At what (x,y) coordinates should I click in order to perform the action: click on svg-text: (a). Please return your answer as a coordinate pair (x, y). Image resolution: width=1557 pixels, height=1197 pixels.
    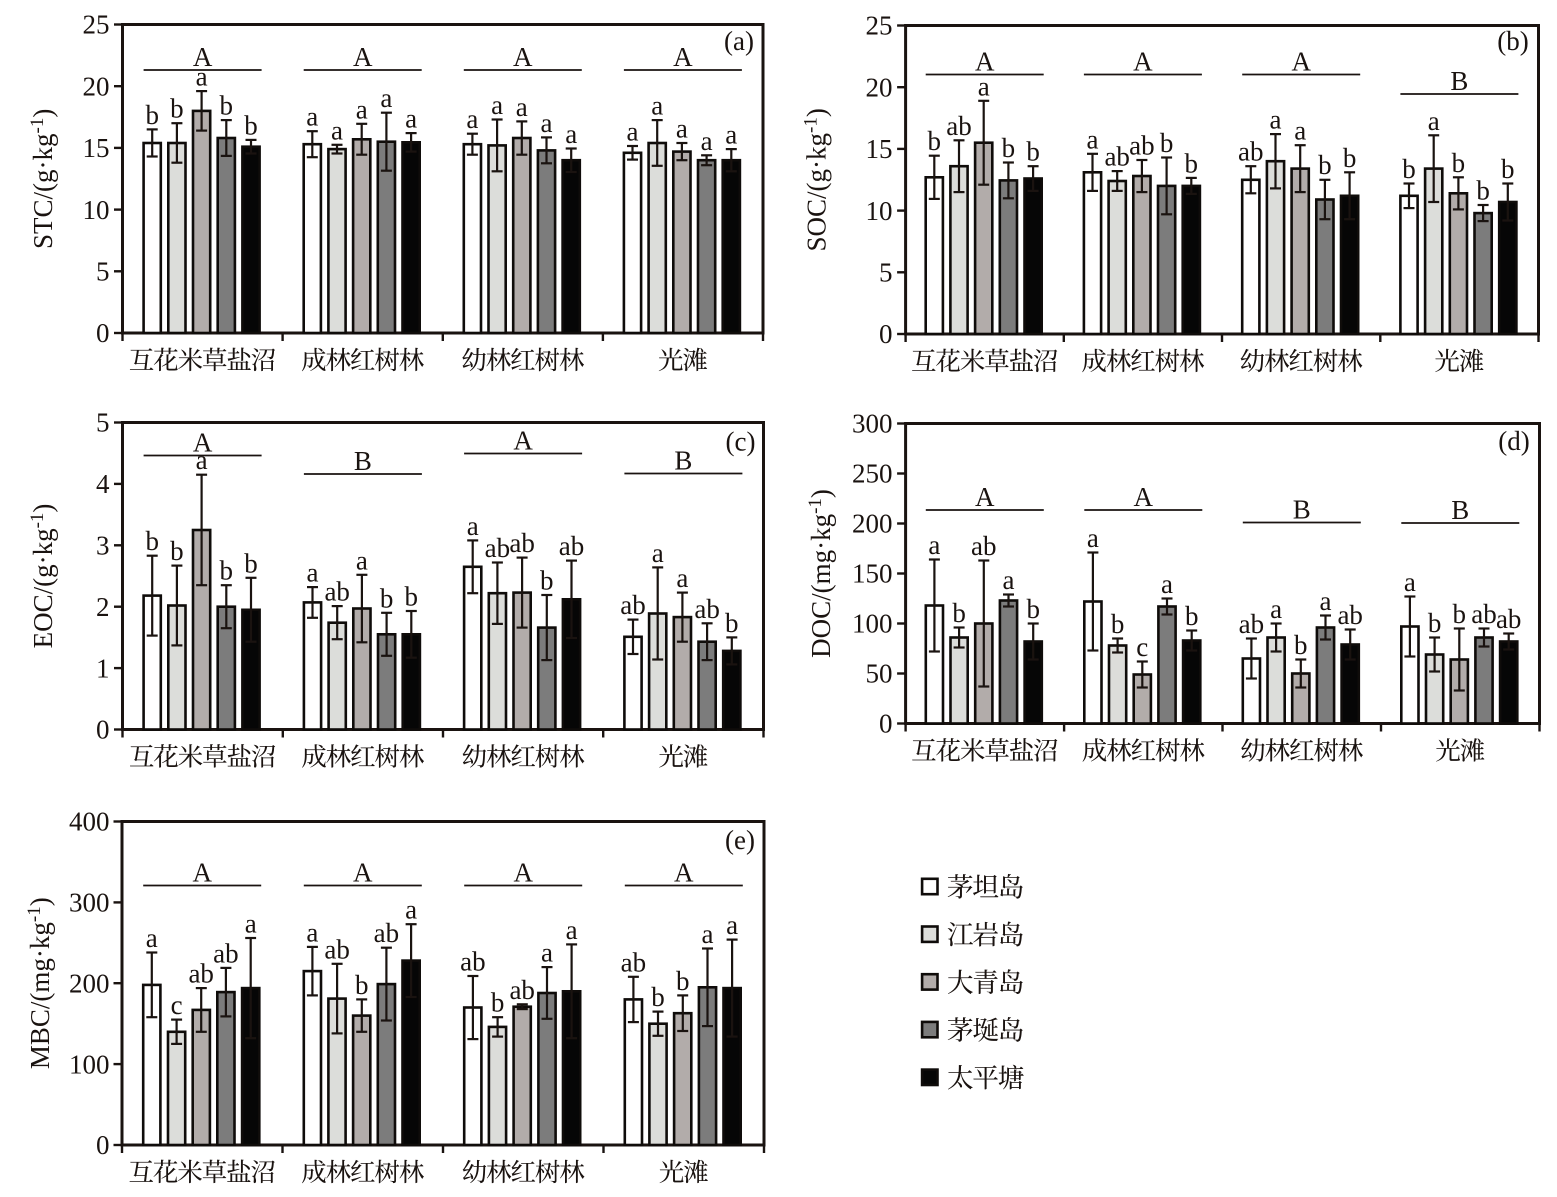
    Looking at the image, I should click on (739, 41).